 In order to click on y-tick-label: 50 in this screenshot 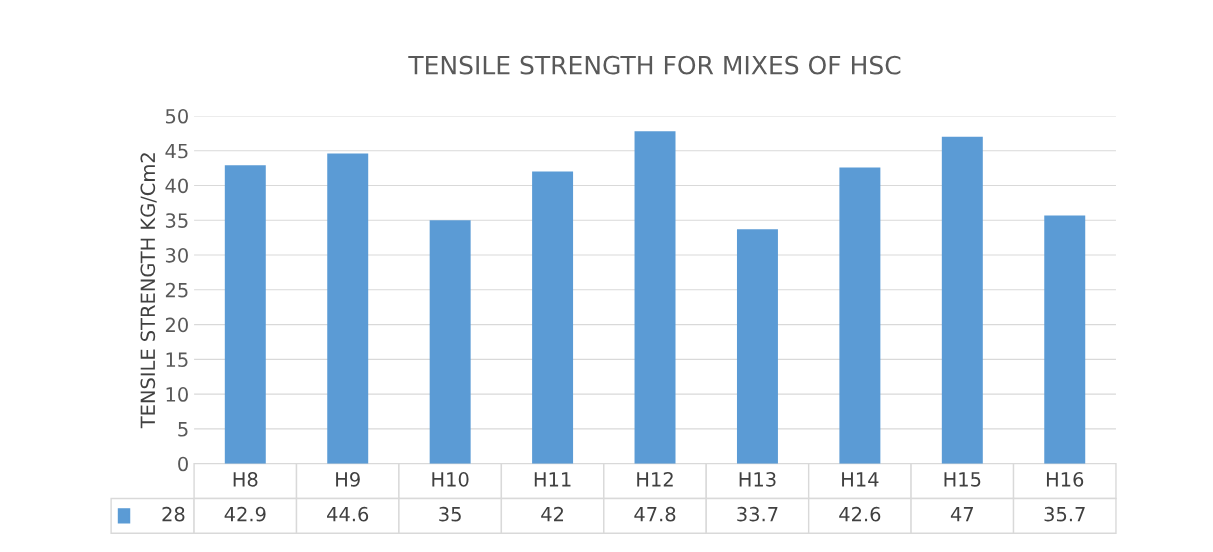, I will do `click(176, 116)`.